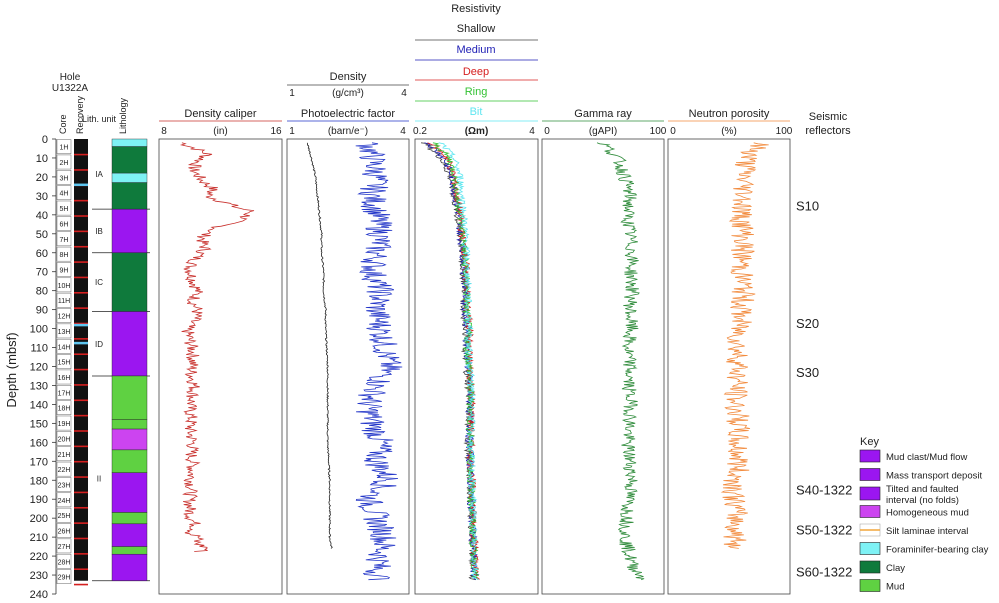  Describe the element at coordinates (64, 240) in the screenshot. I see `core-label: 7H` at that location.